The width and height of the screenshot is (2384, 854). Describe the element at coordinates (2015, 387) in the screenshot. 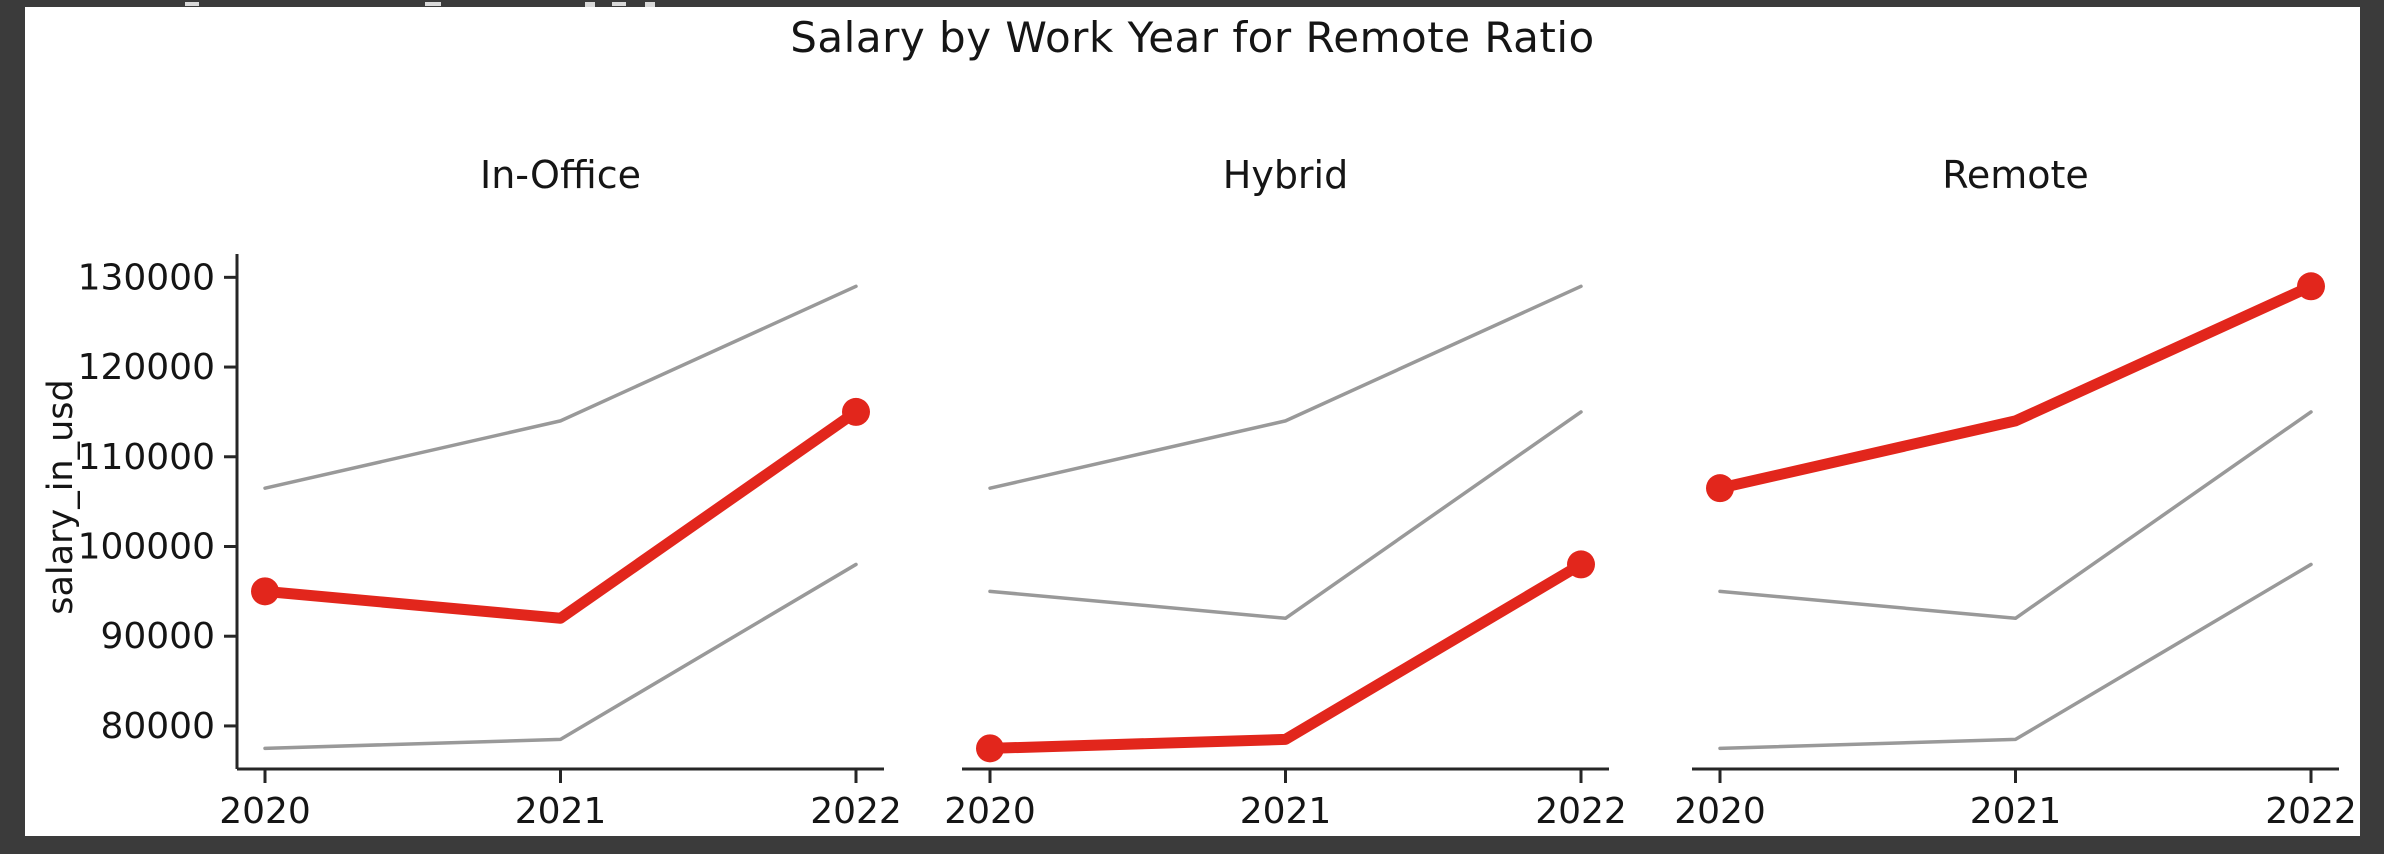

I see `line-highlight-remote` at that location.